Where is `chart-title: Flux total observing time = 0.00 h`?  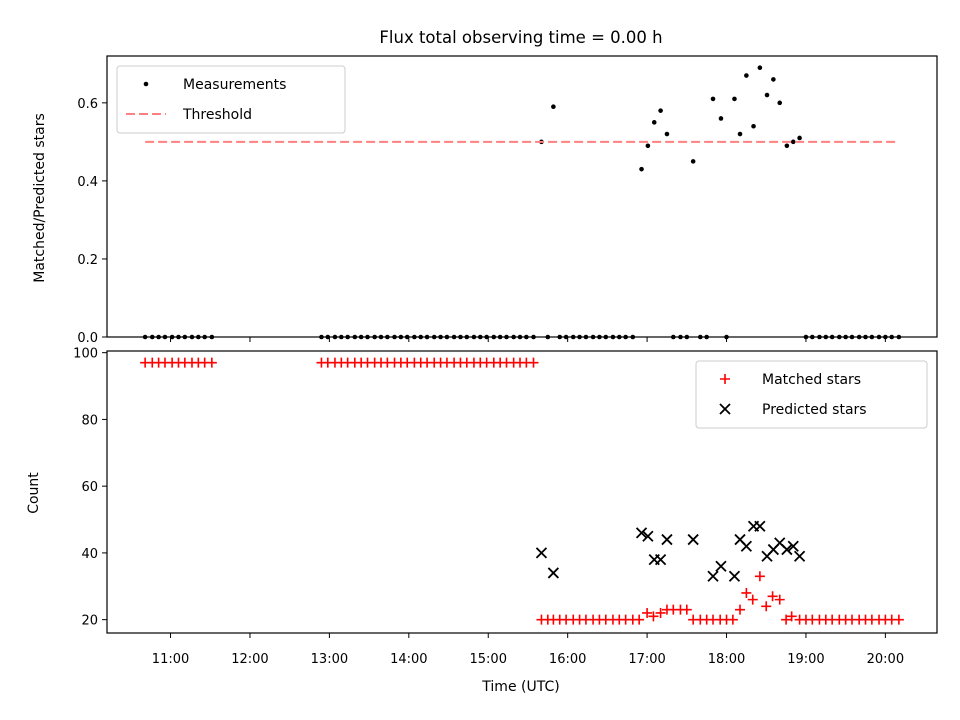
chart-title: Flux total observing time = 0.00 h is located at coordinates (520, 37).